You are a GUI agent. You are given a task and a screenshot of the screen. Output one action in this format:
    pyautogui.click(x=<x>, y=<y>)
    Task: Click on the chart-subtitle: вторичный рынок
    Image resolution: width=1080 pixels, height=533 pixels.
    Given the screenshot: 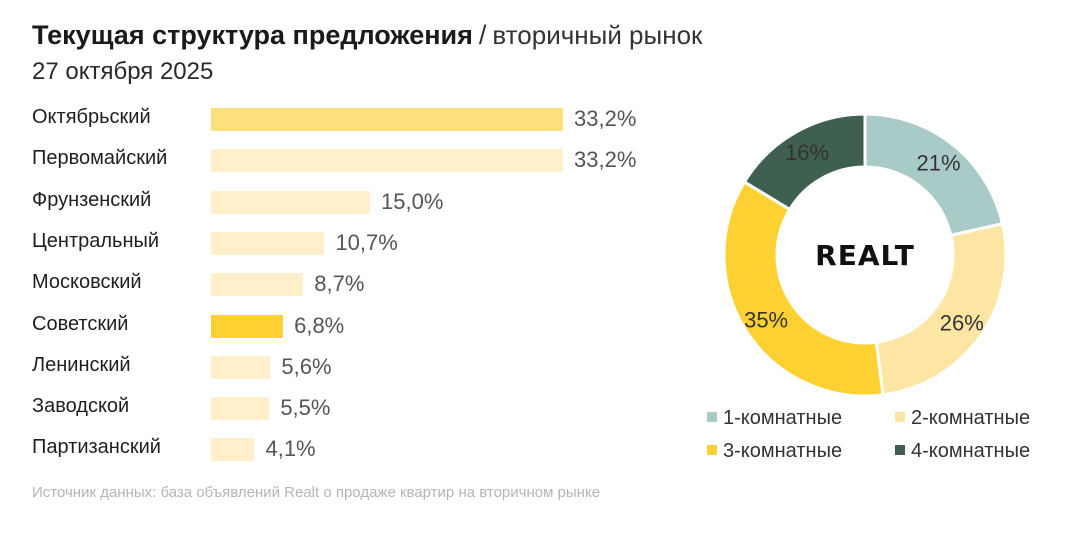 What is the action you would take?
    pyautogui.click(x=597, y=35)
    